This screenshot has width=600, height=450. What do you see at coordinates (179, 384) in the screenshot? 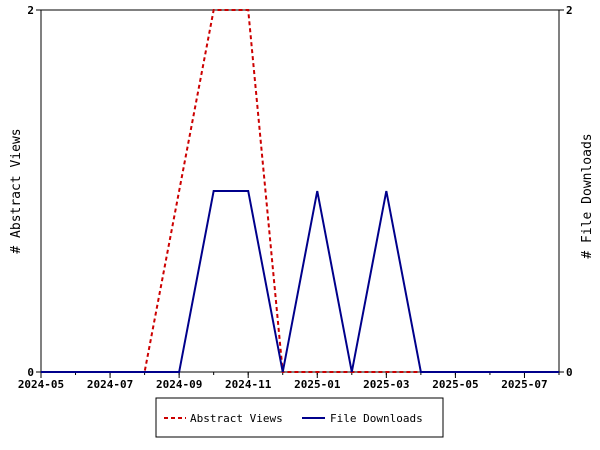
I see `x-tick-label: 2024-09` at bounding box center [179, 384].